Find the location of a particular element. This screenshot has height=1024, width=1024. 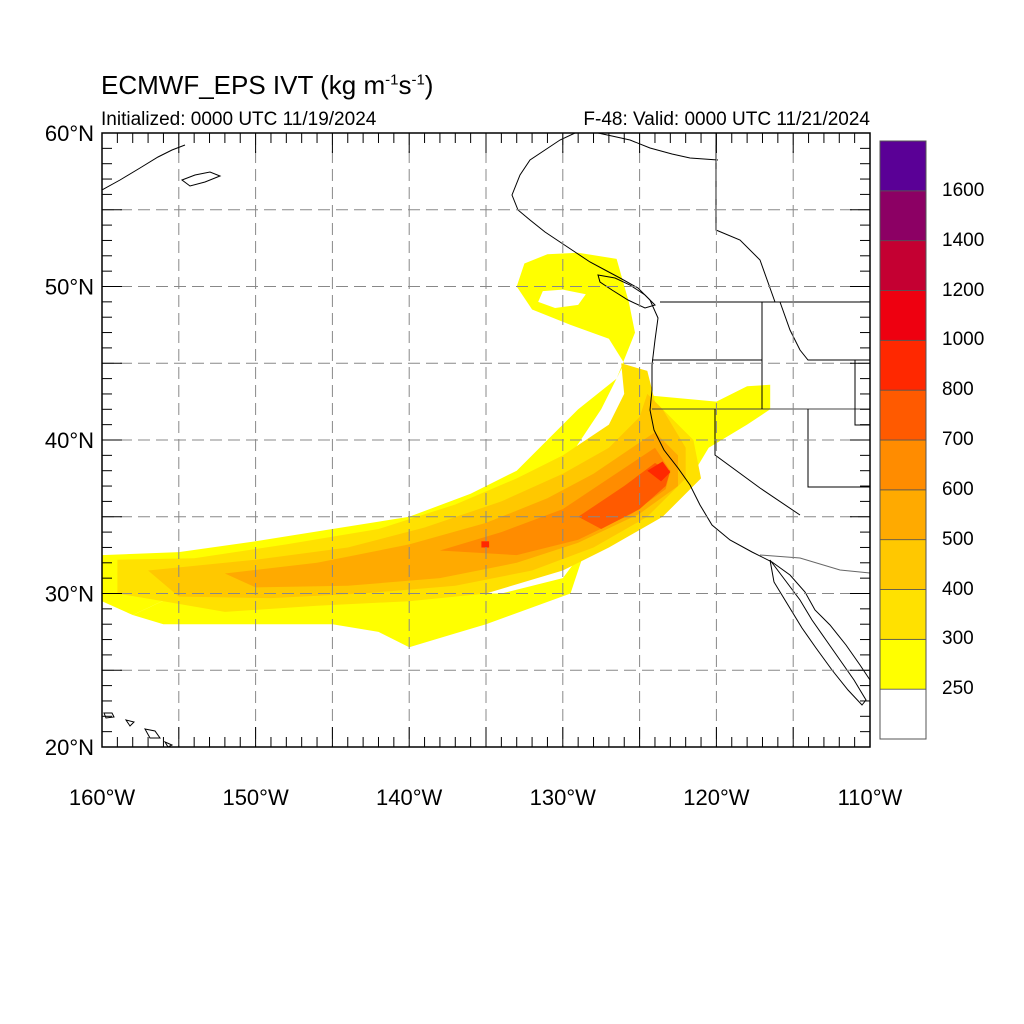

colorbar-label: 1000 is located at coordinates (963, 340).